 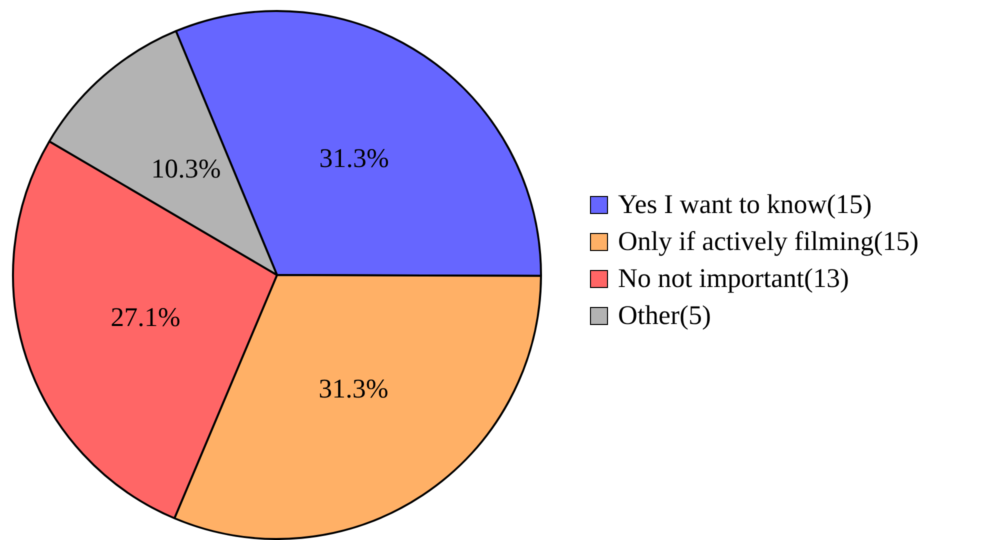 I want to click on legend-label: Yes I want to know(15), so click(x=745, y=204).